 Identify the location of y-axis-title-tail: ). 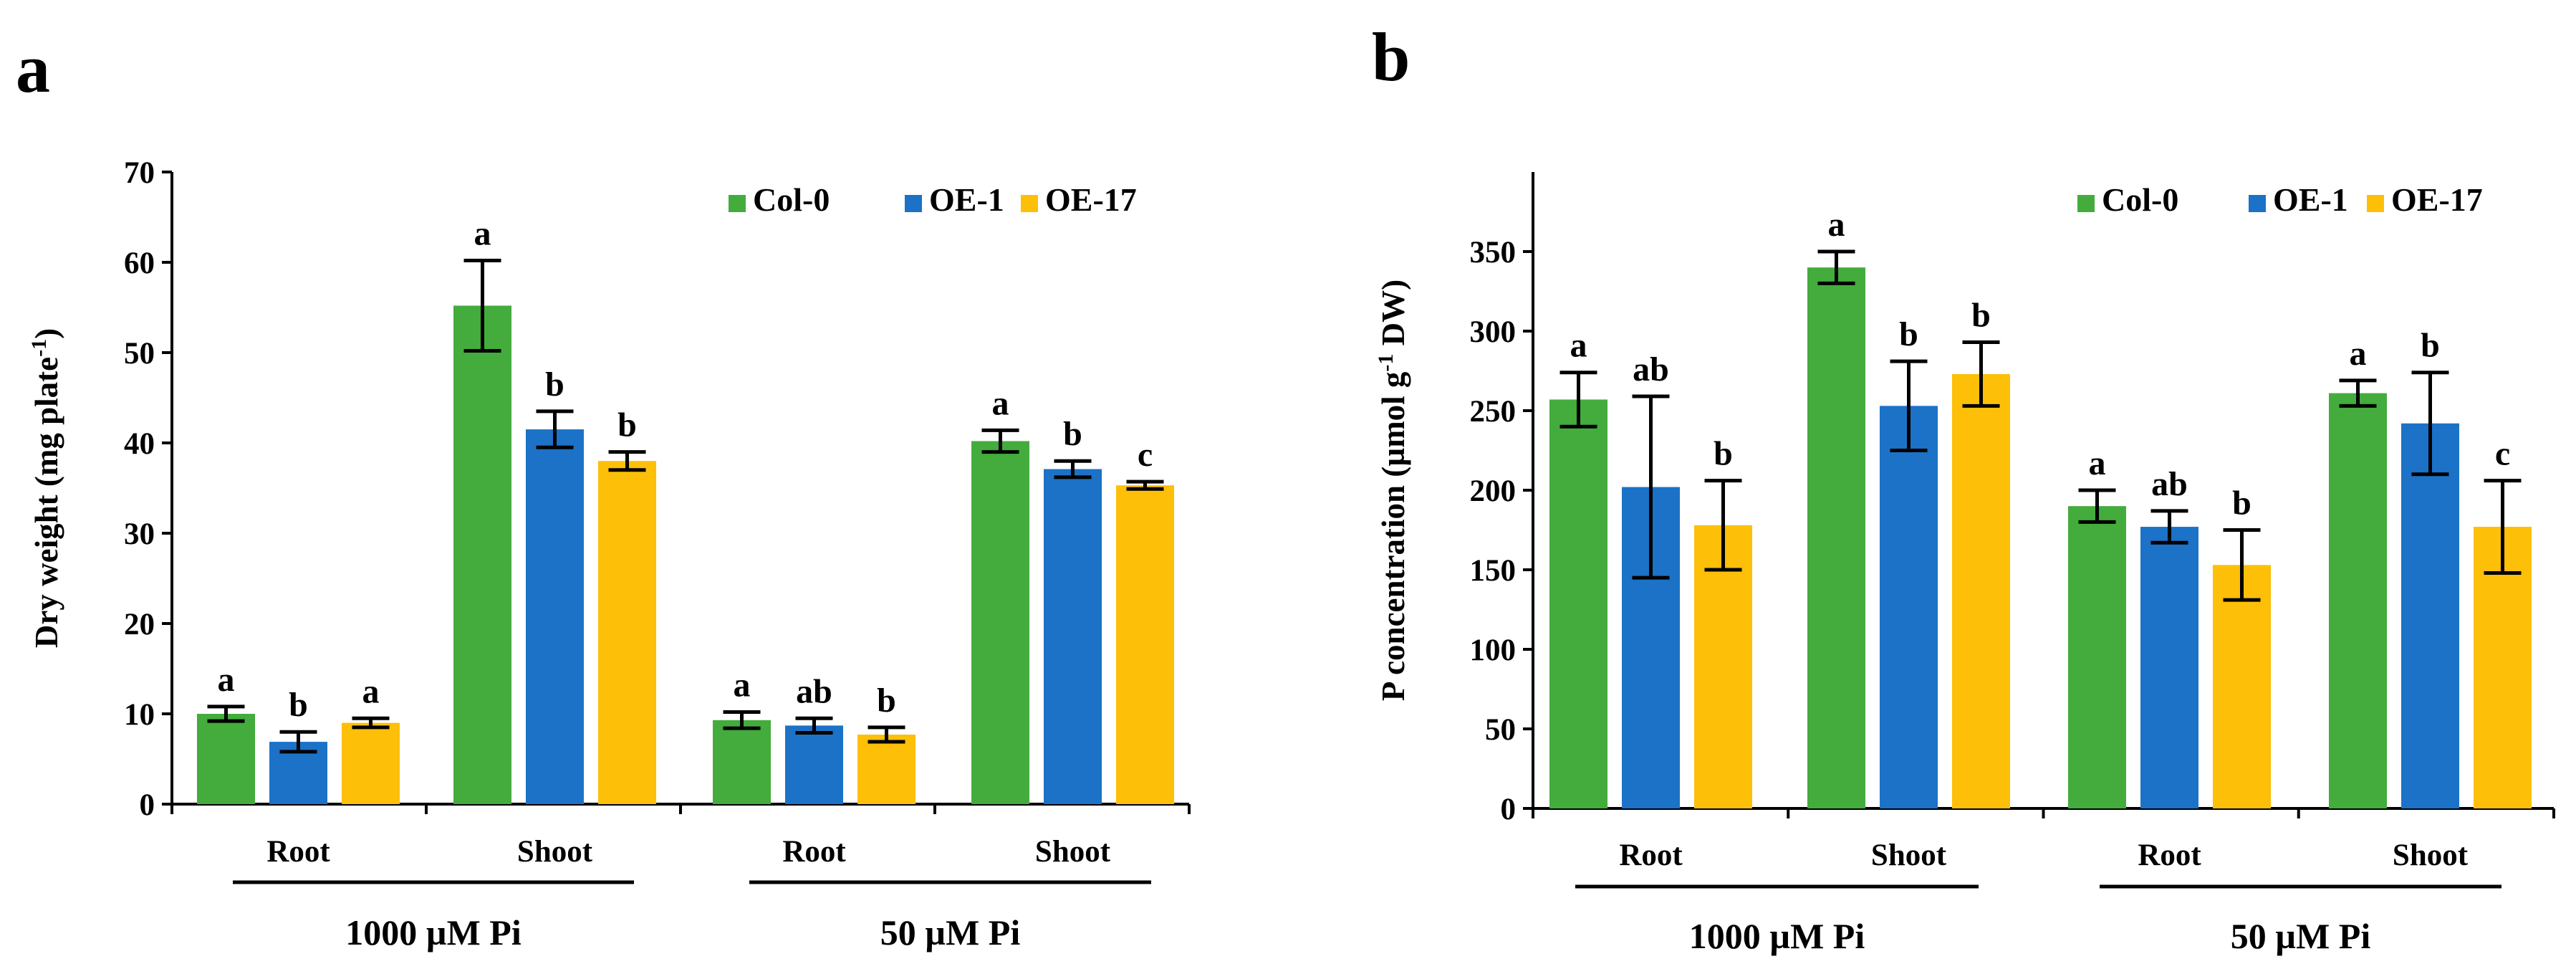
(47, 333).